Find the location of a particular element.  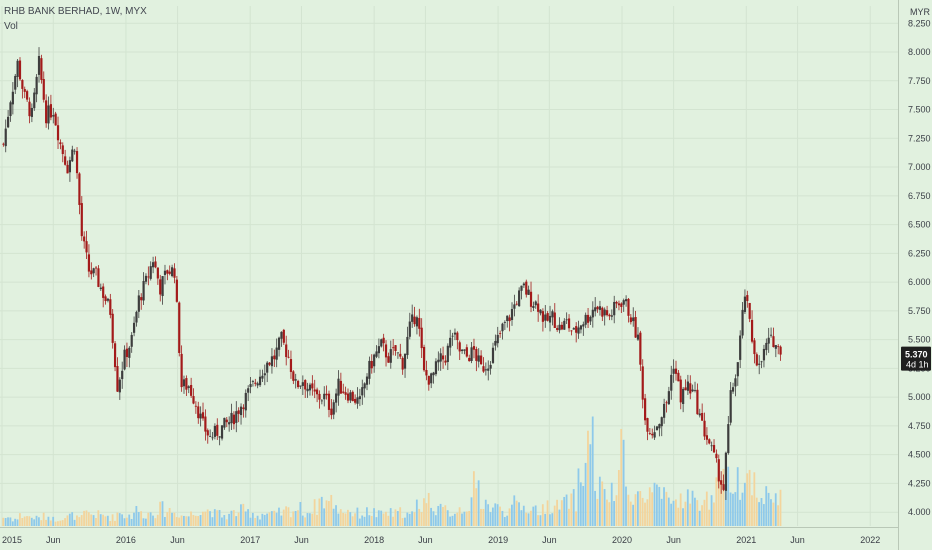

price-tick-label: 4.250 is located at coordinates (919, 483).